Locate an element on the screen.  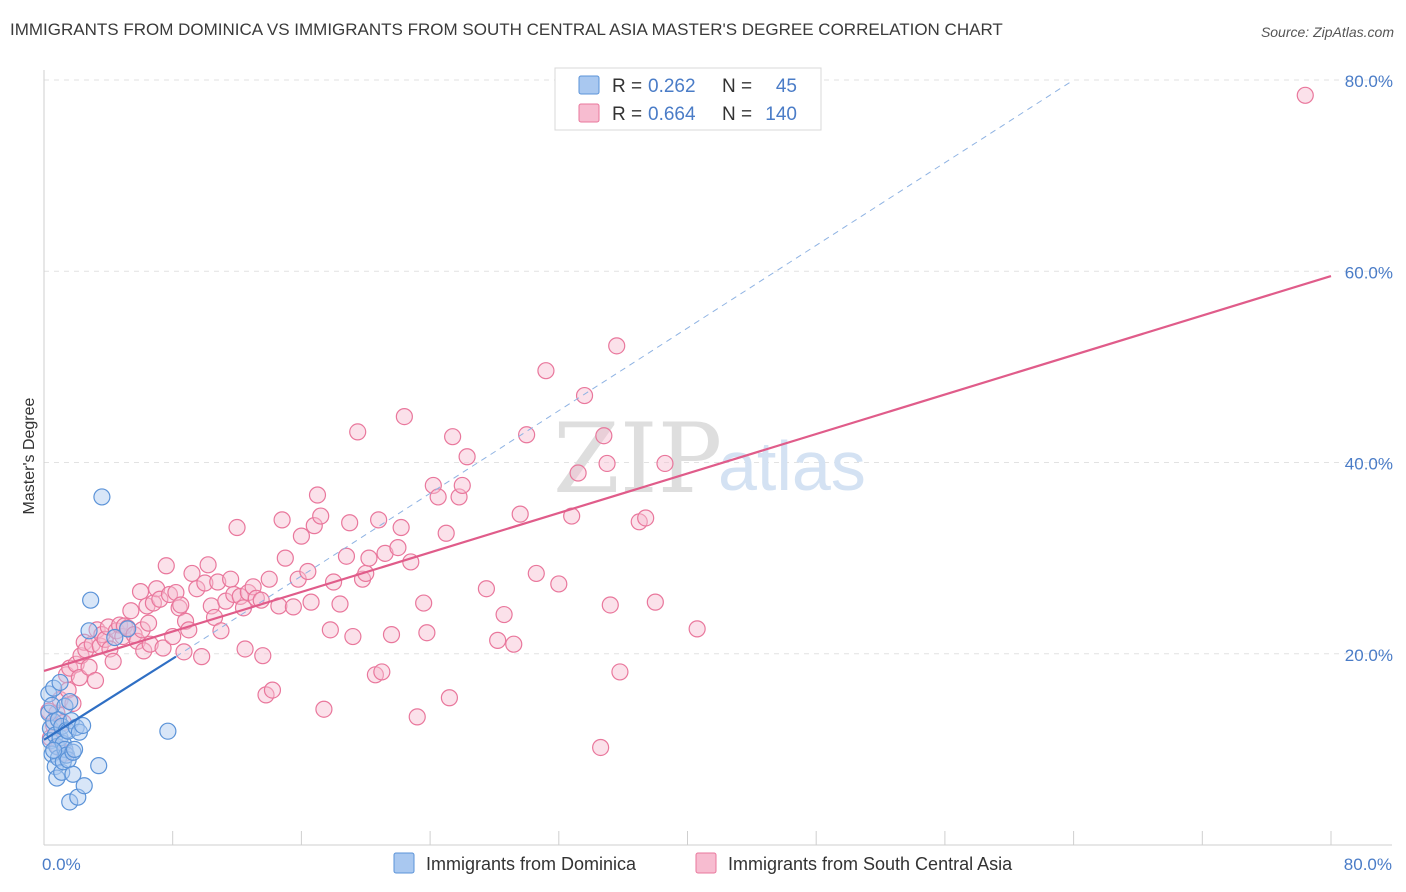
y-tick-label: 80.0% is located at coordinates (1369, 81).